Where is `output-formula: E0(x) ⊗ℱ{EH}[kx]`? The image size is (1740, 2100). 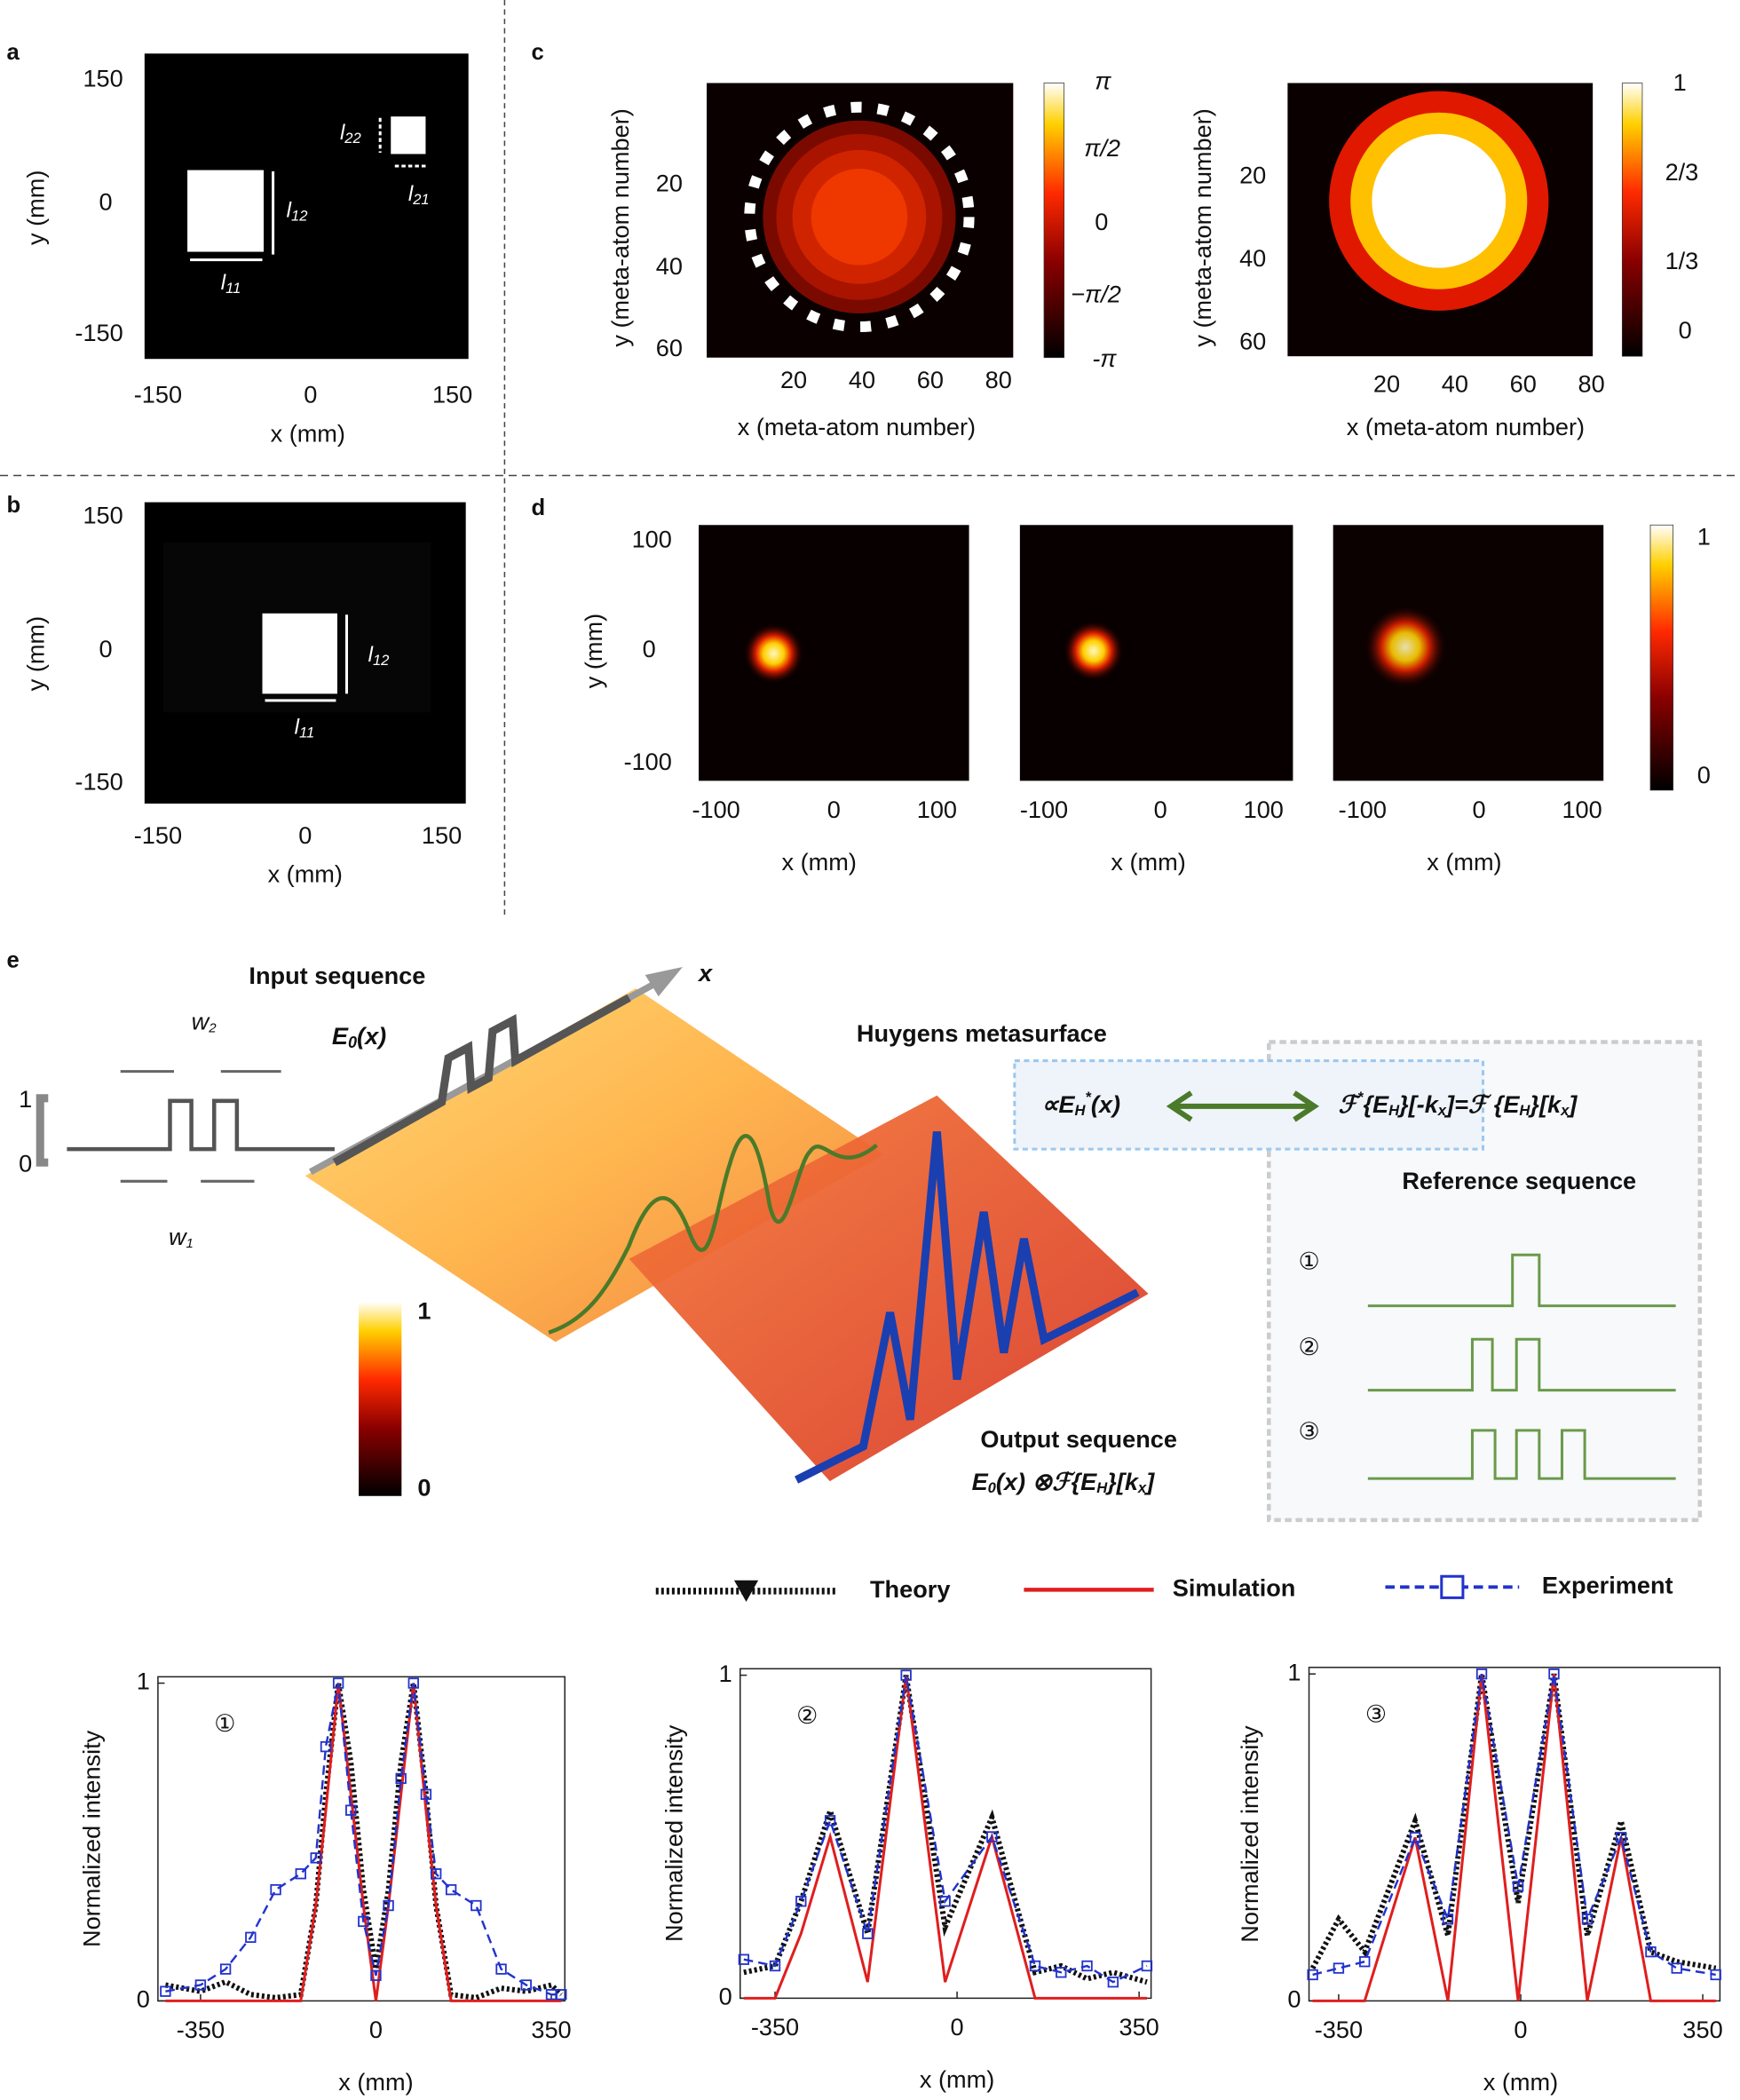
output-formula: E0(x) ⊗ℱ{EH}[kx] is located at coordinates (1064, 1482).